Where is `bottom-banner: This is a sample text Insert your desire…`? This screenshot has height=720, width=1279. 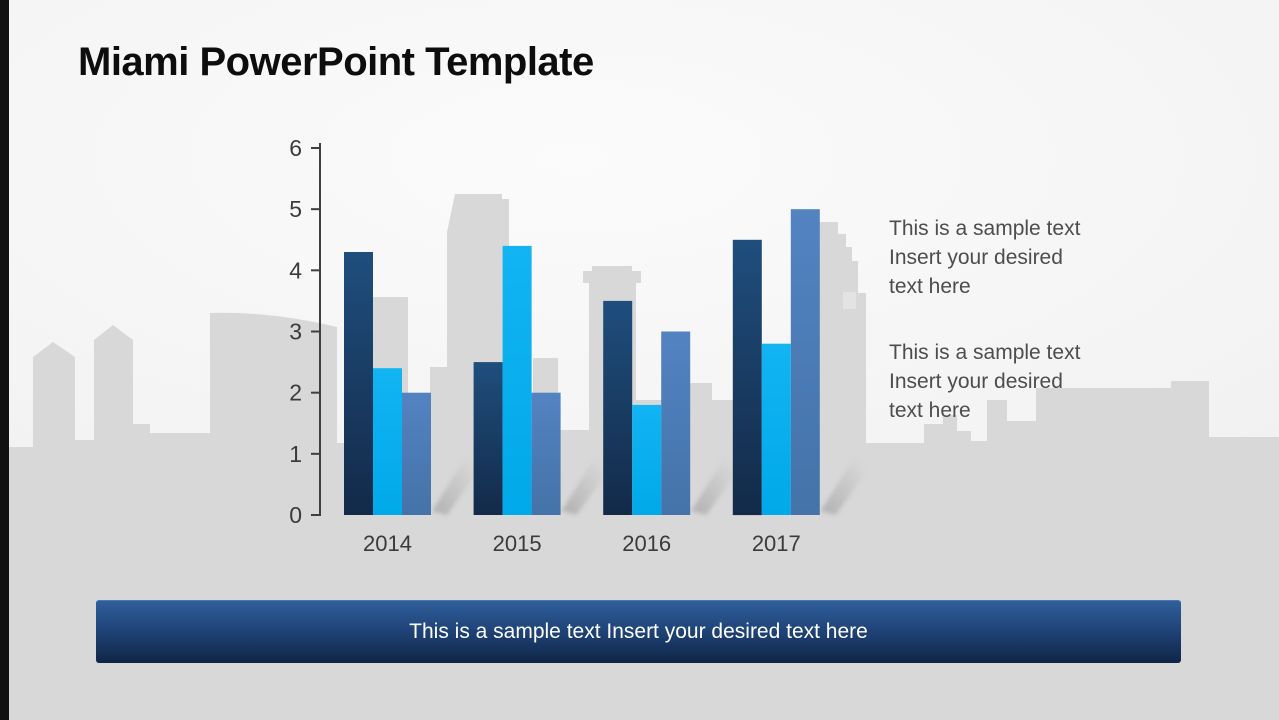 bottom-banner: This is a sample text Insert your desire… is located at coordinates (638, 631).